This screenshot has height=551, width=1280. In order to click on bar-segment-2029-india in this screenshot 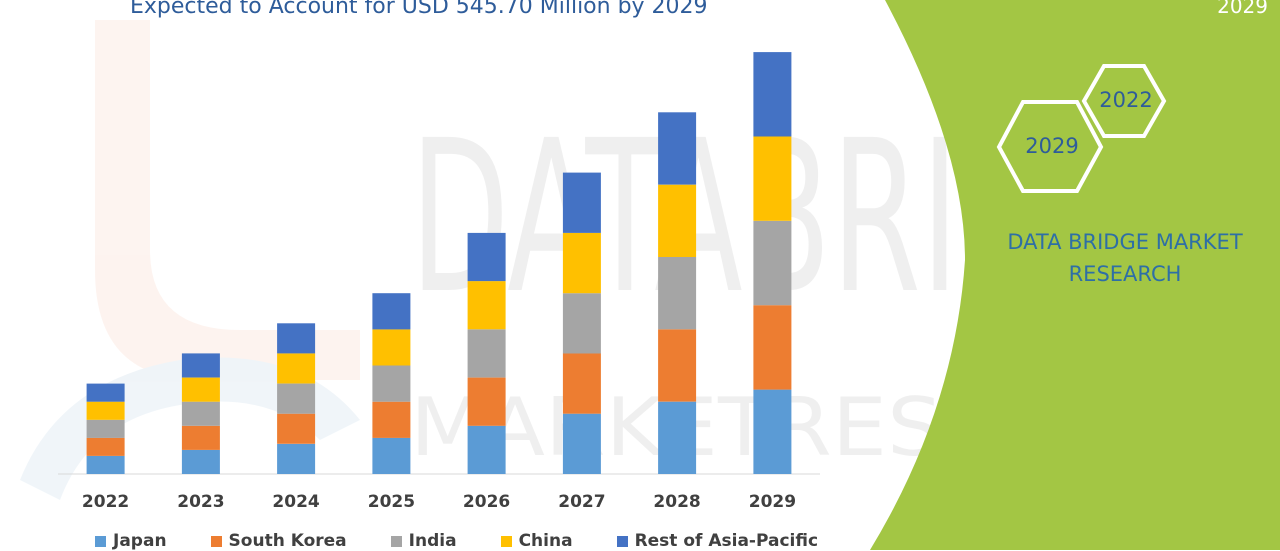, I will do `click(772, 263)`.